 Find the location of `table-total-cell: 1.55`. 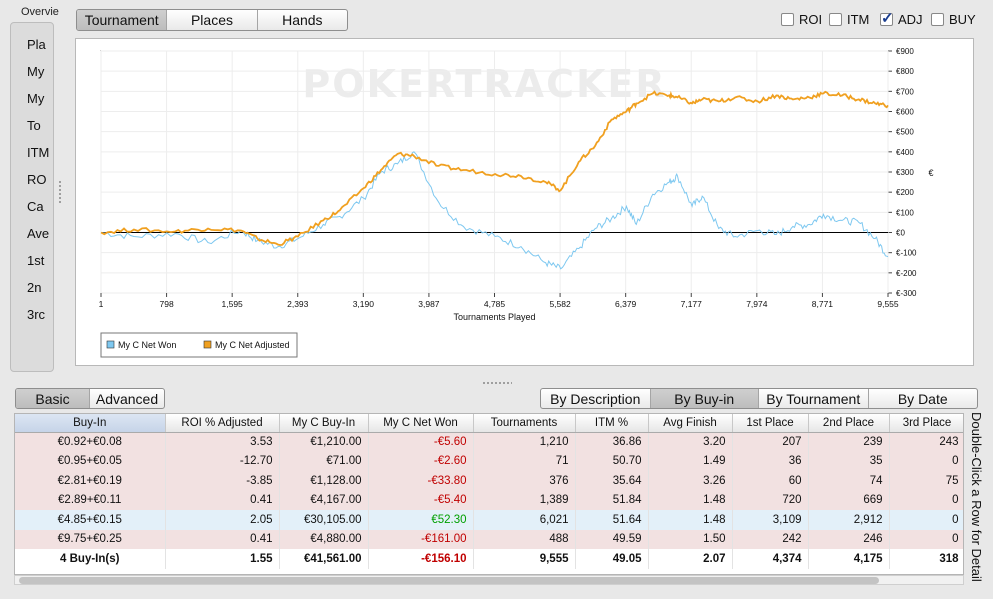

table-total-cell: 1.55 is located at coordinates (222, 559).